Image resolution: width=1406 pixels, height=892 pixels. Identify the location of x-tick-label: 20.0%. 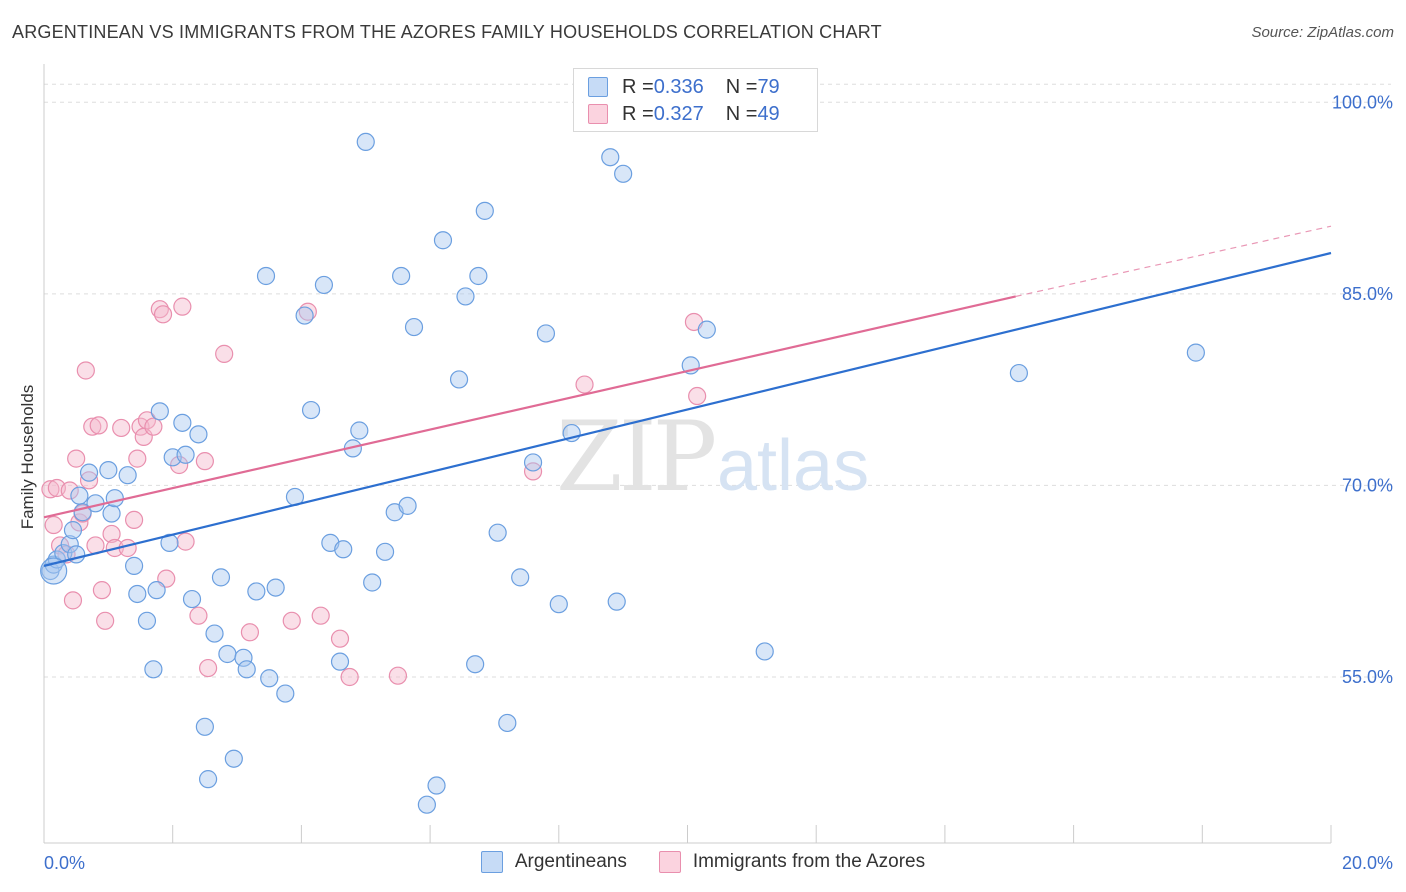
(1367, 863).